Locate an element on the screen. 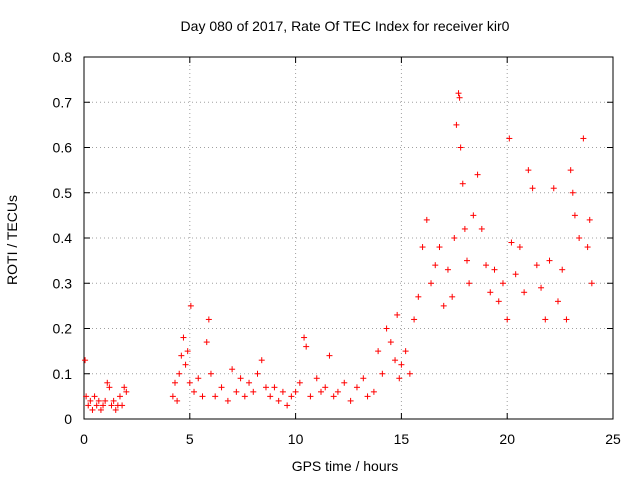 This screenshot has height=480, width=640. y-tick-label: 0.6 is located at coordinates (63, 148).